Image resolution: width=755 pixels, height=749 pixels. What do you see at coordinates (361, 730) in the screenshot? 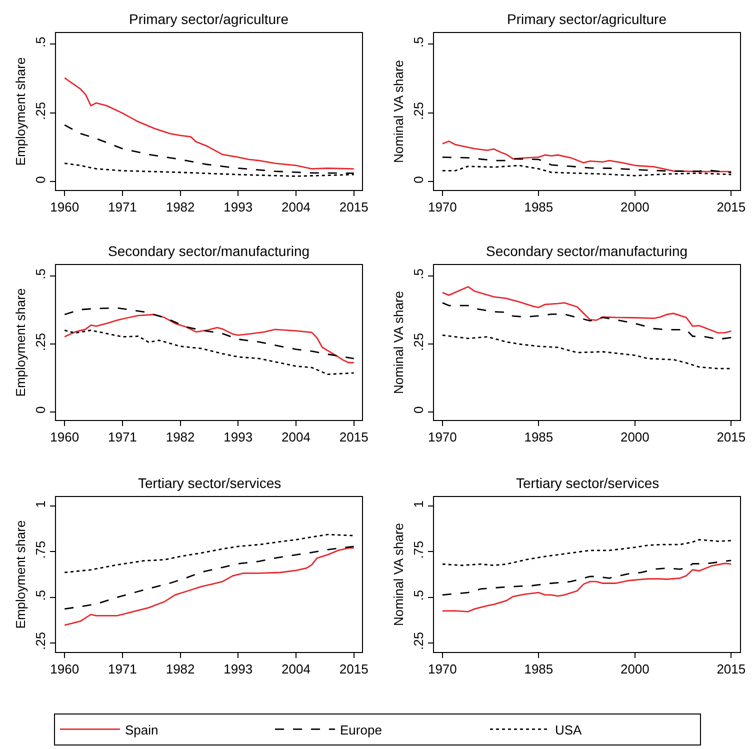
I see `legend-label: Europe` at bounding box center [361, 730].